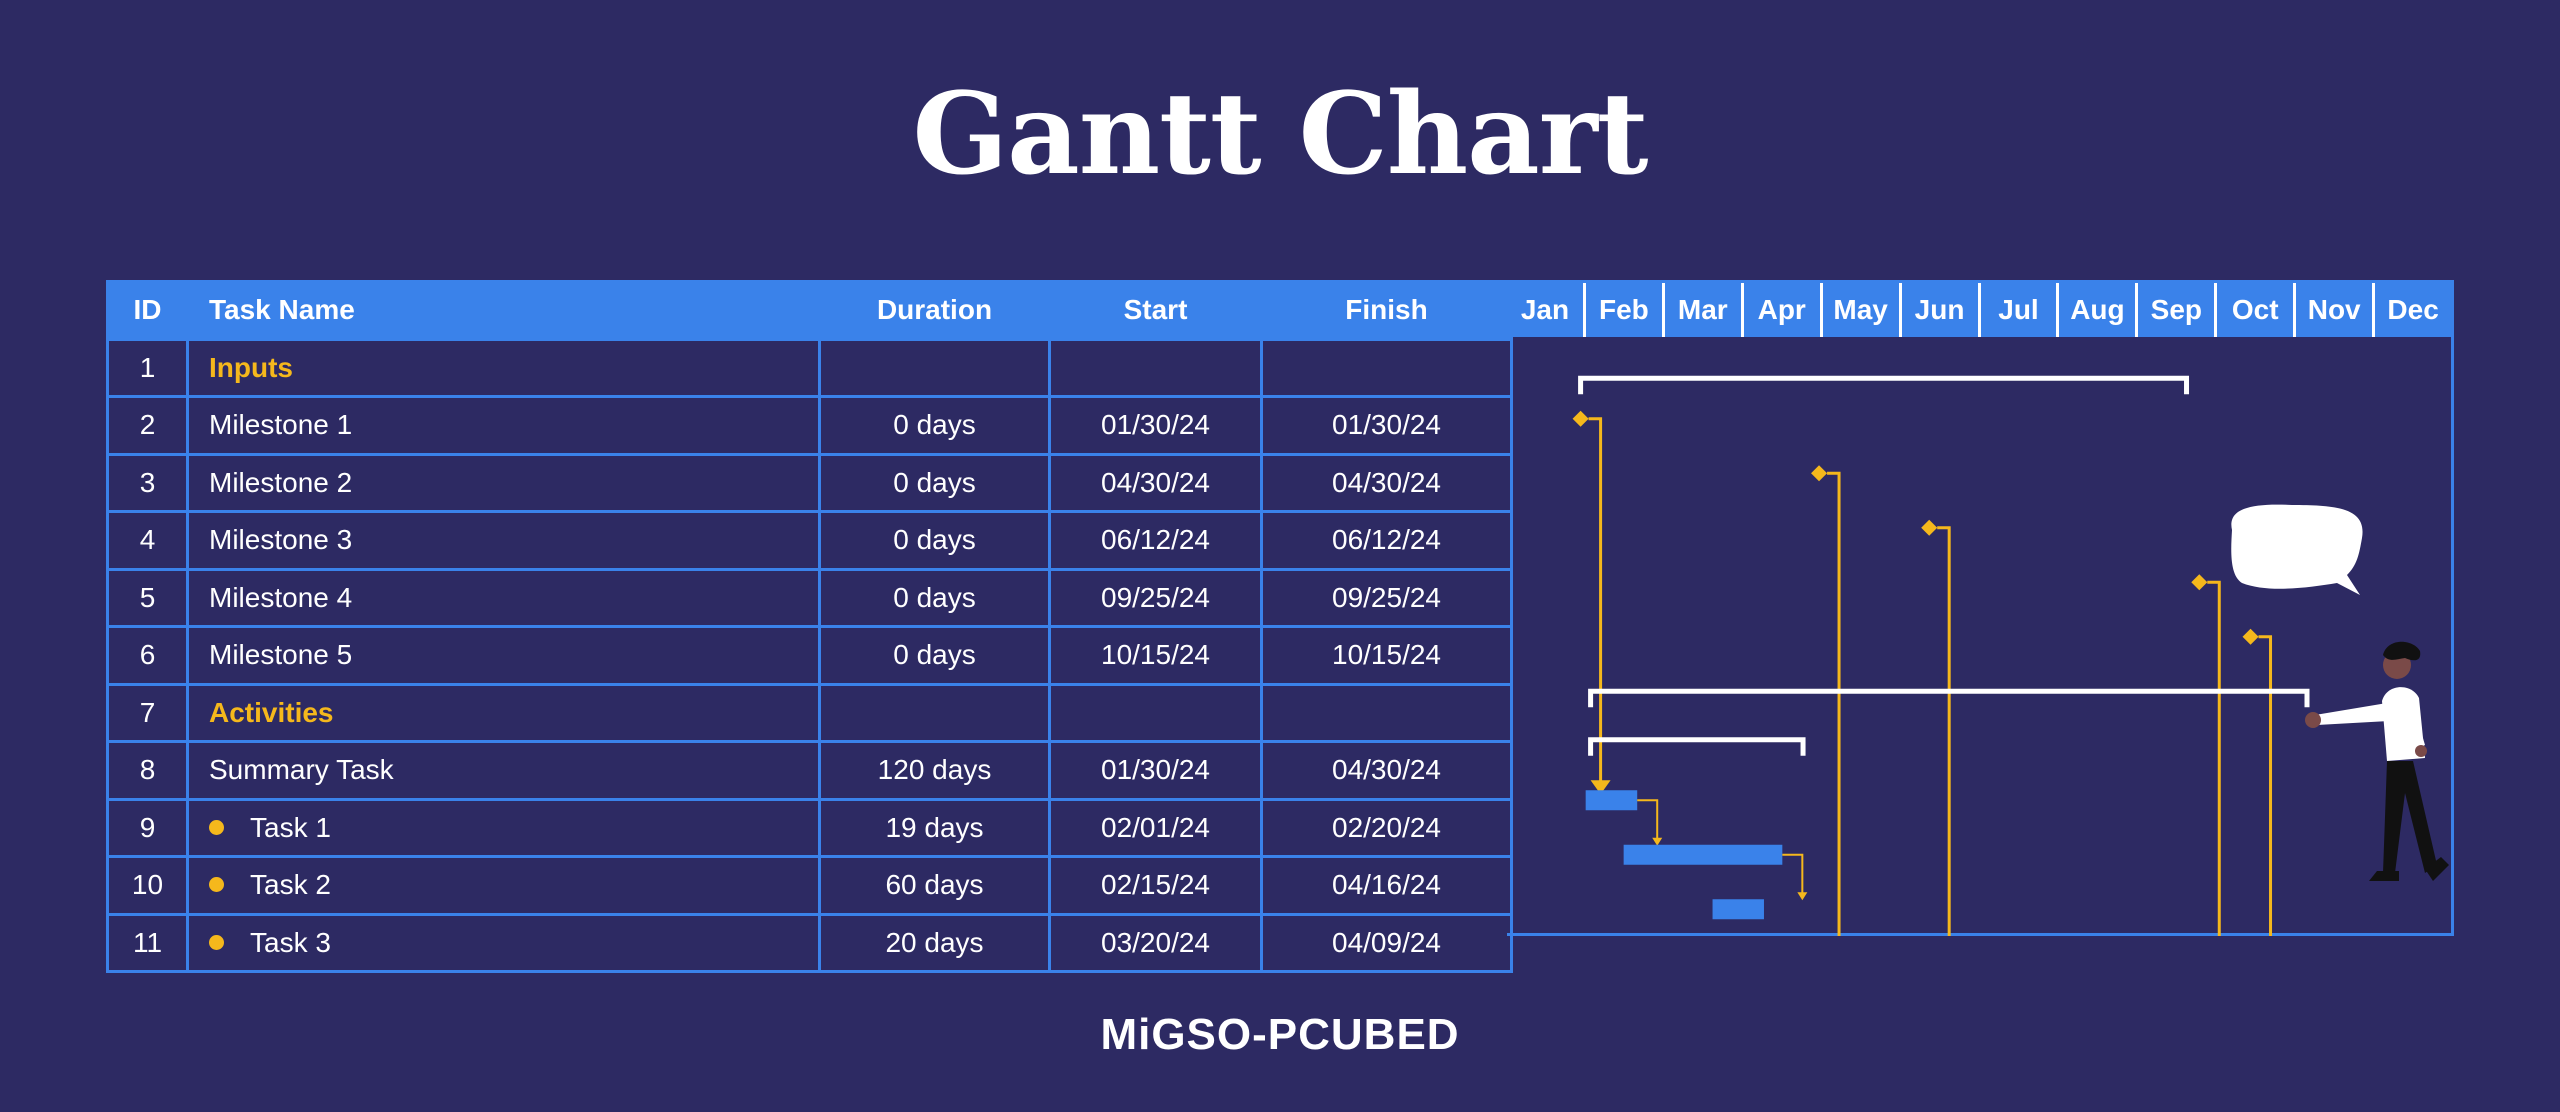 The height and width of the screenshot is (1112, 2560). I want to click on month-header-dec: Dec, so click(2411, 310).